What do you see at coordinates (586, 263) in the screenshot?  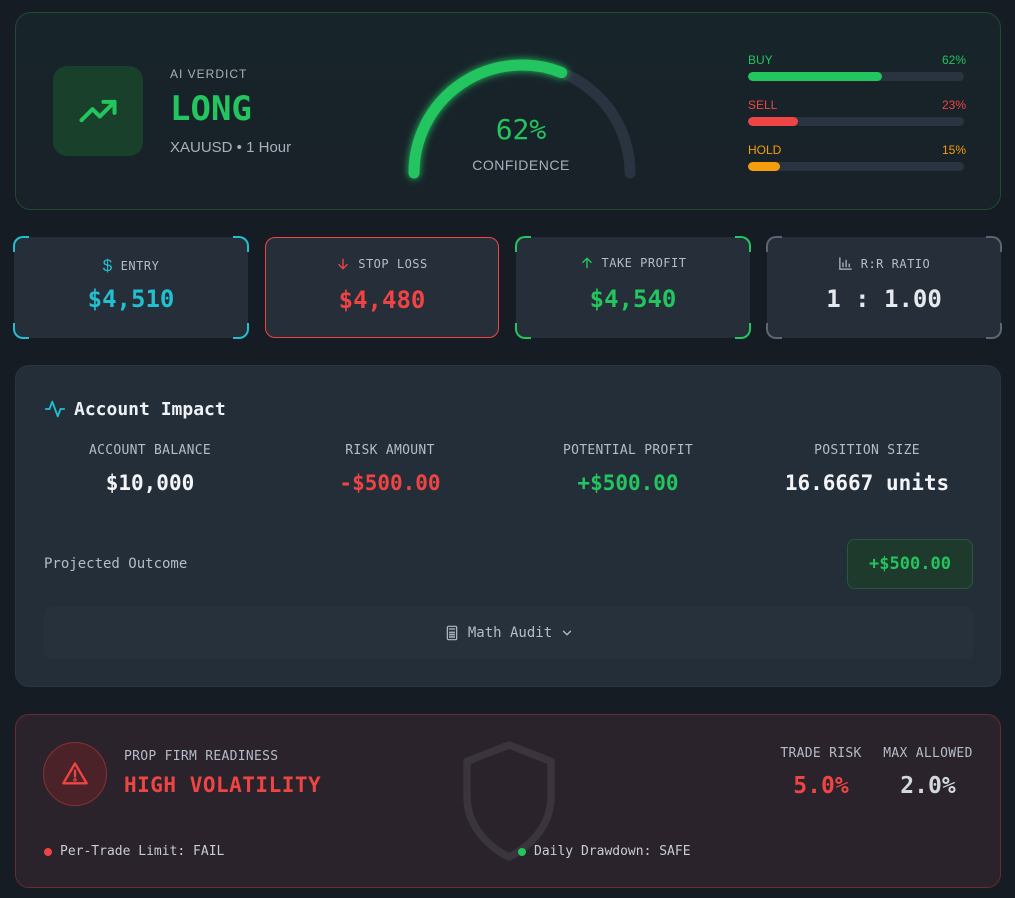 I see `arrow-up-icon` at bounding box center [586, 263].